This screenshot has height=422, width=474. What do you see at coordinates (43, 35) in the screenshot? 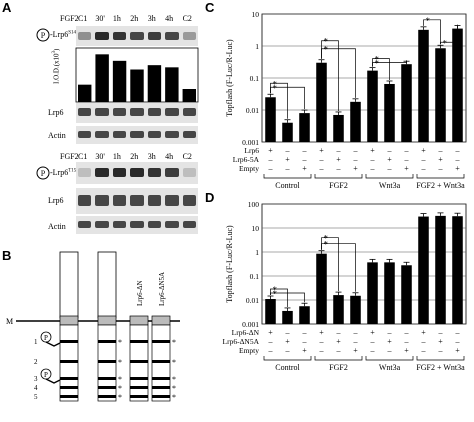
I see `phospho-circle-icon: P` at bounding box center [43, 35].